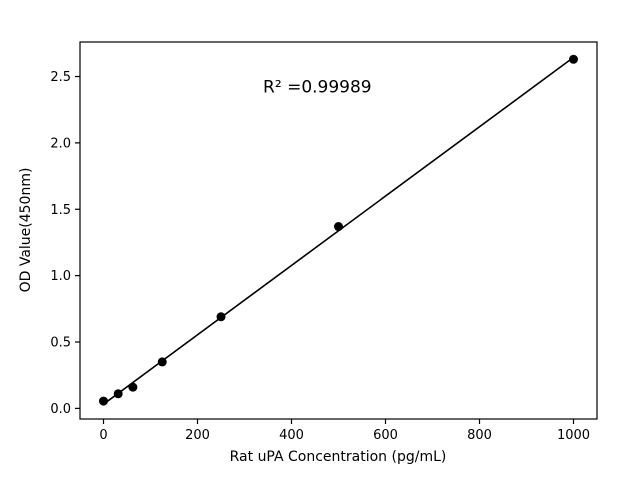 The image size is (640, 480). I want to click on y-tick-label: 1.0, so click(60, 276).